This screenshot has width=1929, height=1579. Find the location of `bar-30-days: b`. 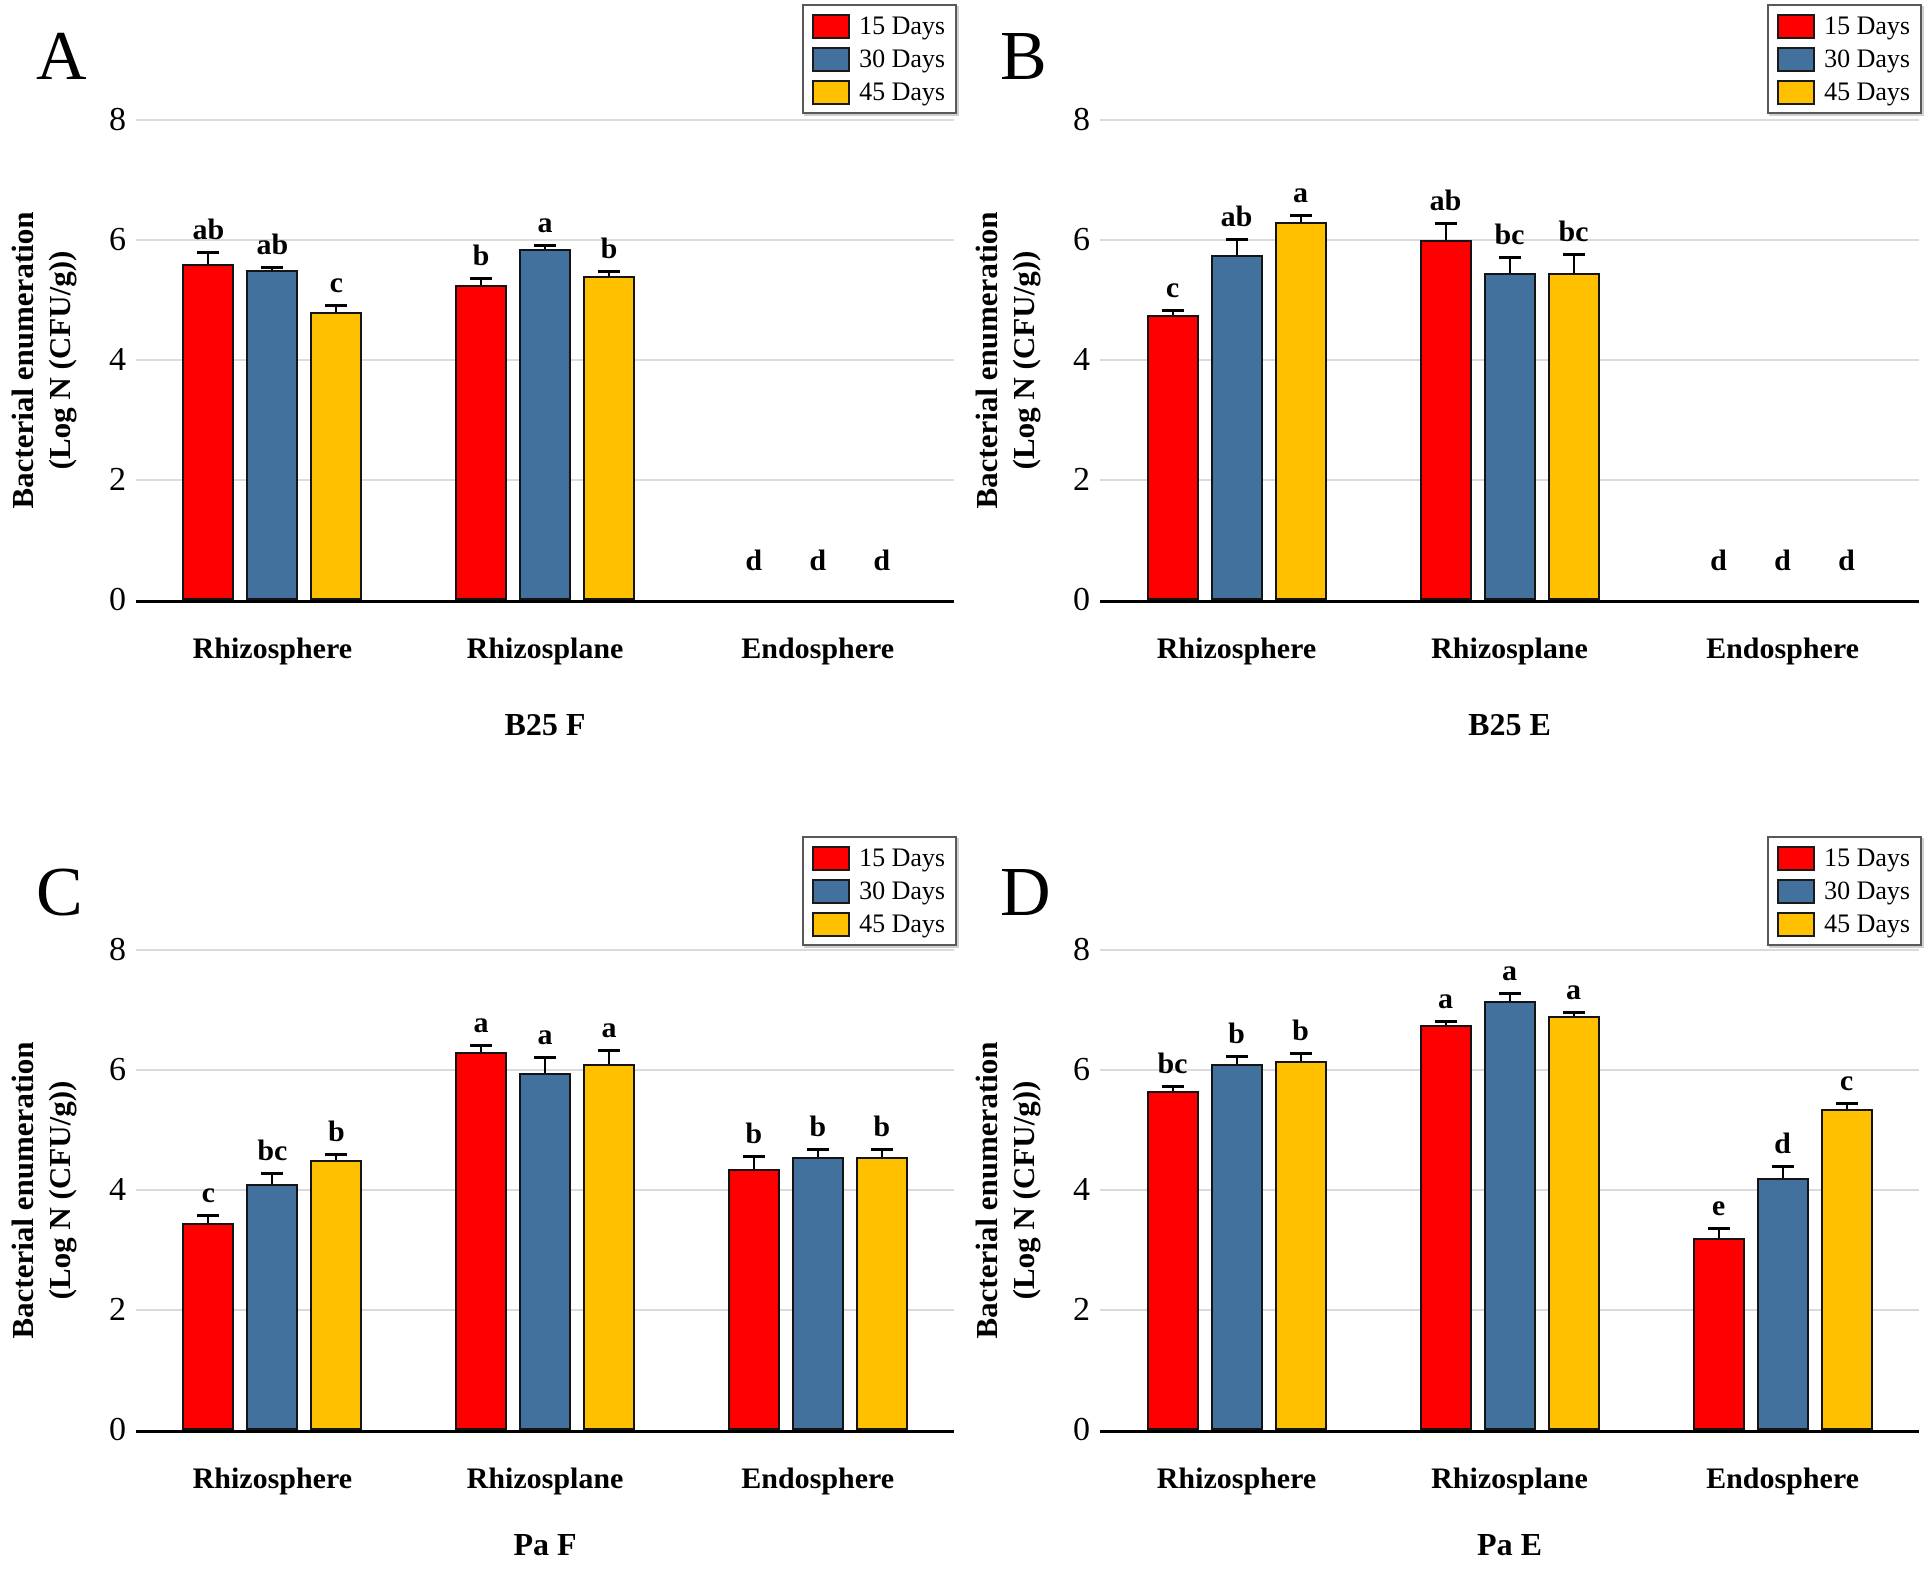

bar-30-days: b is located at coordinates (1236, 1190).